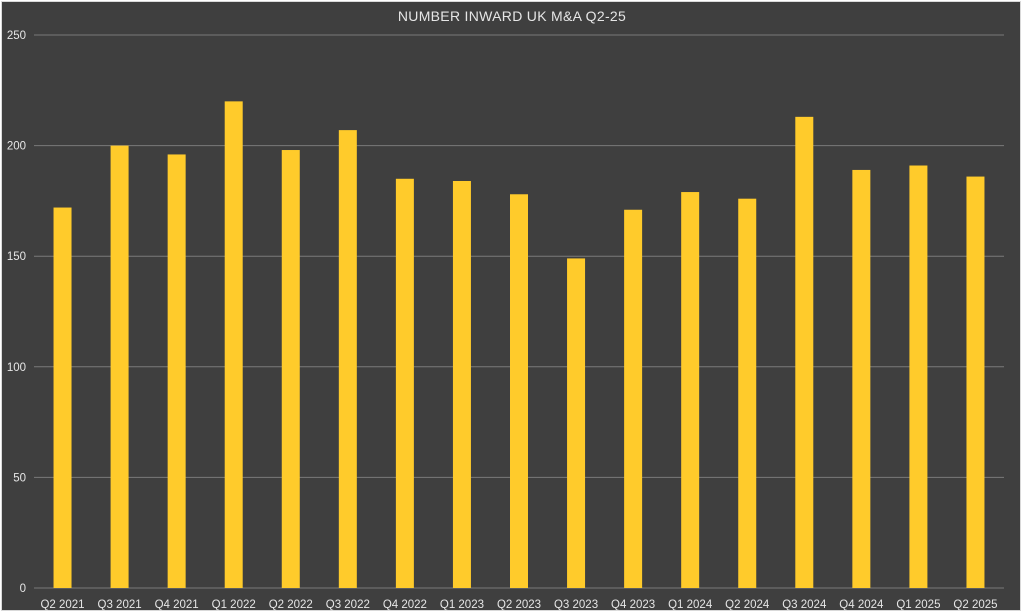 This screenshot has height=615, width=1024. I want to click on x-tick-label: Q1 2025, so click(918, 605).